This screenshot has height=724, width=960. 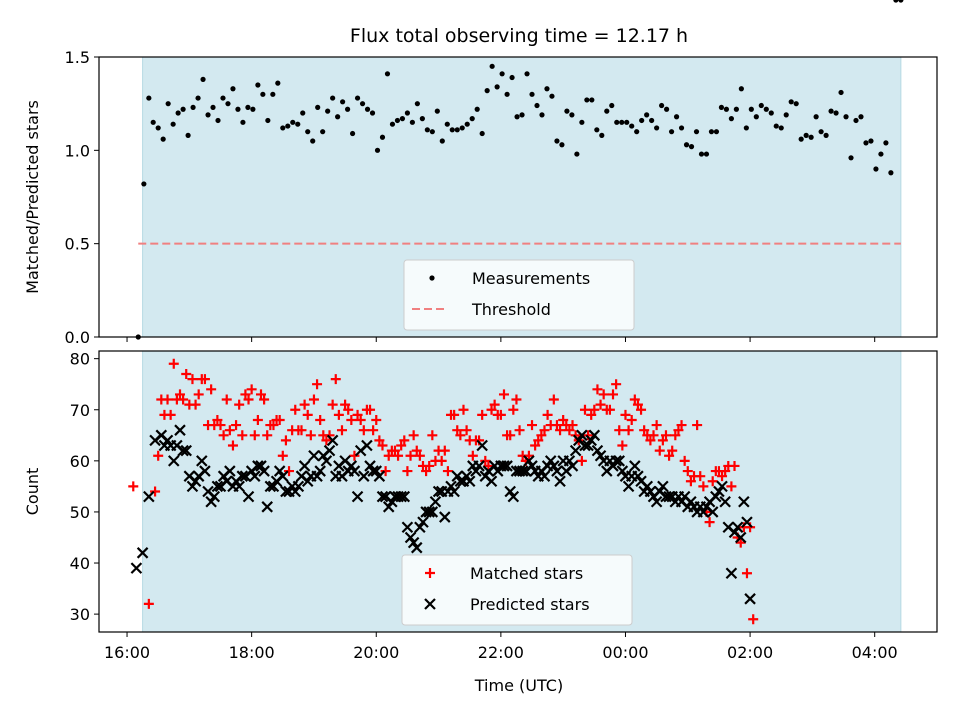 What do you see at coordinates (32, 492) in the screenshot?
I see `y-axis-label: Count` at bounding box center [32, 492].